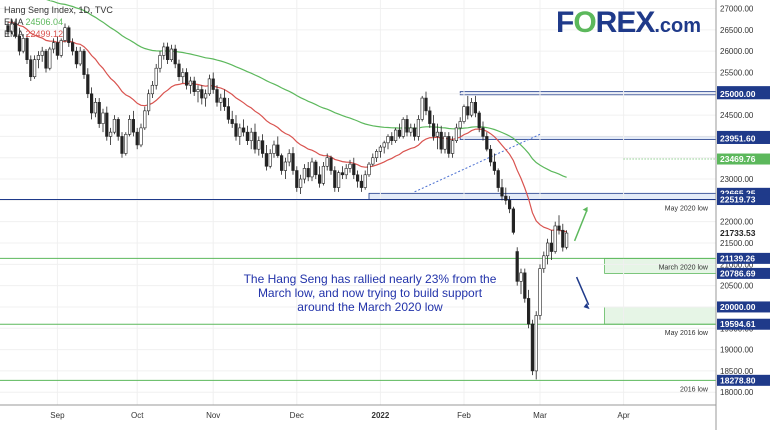  What do you see at coordinates (33, 34) in the screenshot?
I see `ema-slow-legend: EMA 22499.12` at bounding box center [33, 34].